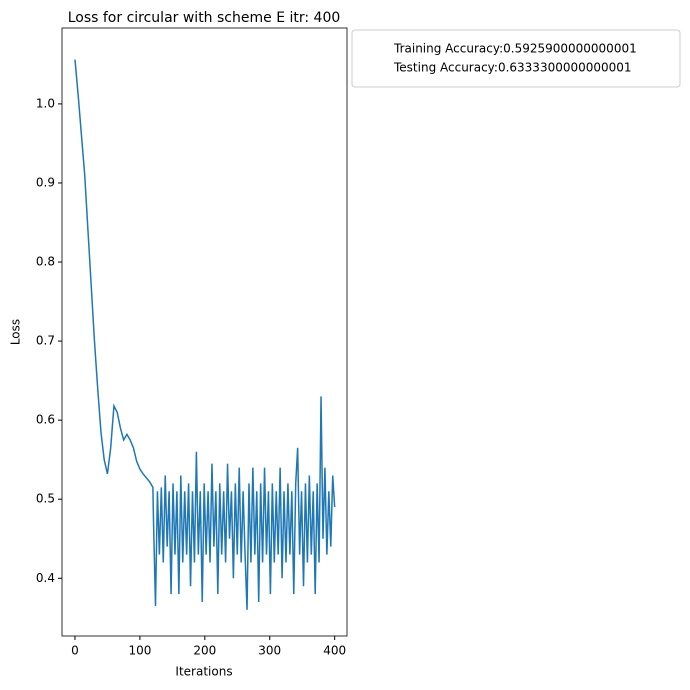 The height and width of the screenshot is (690, 690). Describe the element at coordinates (515, 49) in the screenshot. I see `legend-entry: Training Accuracy:0.5925900000000001` at that location.